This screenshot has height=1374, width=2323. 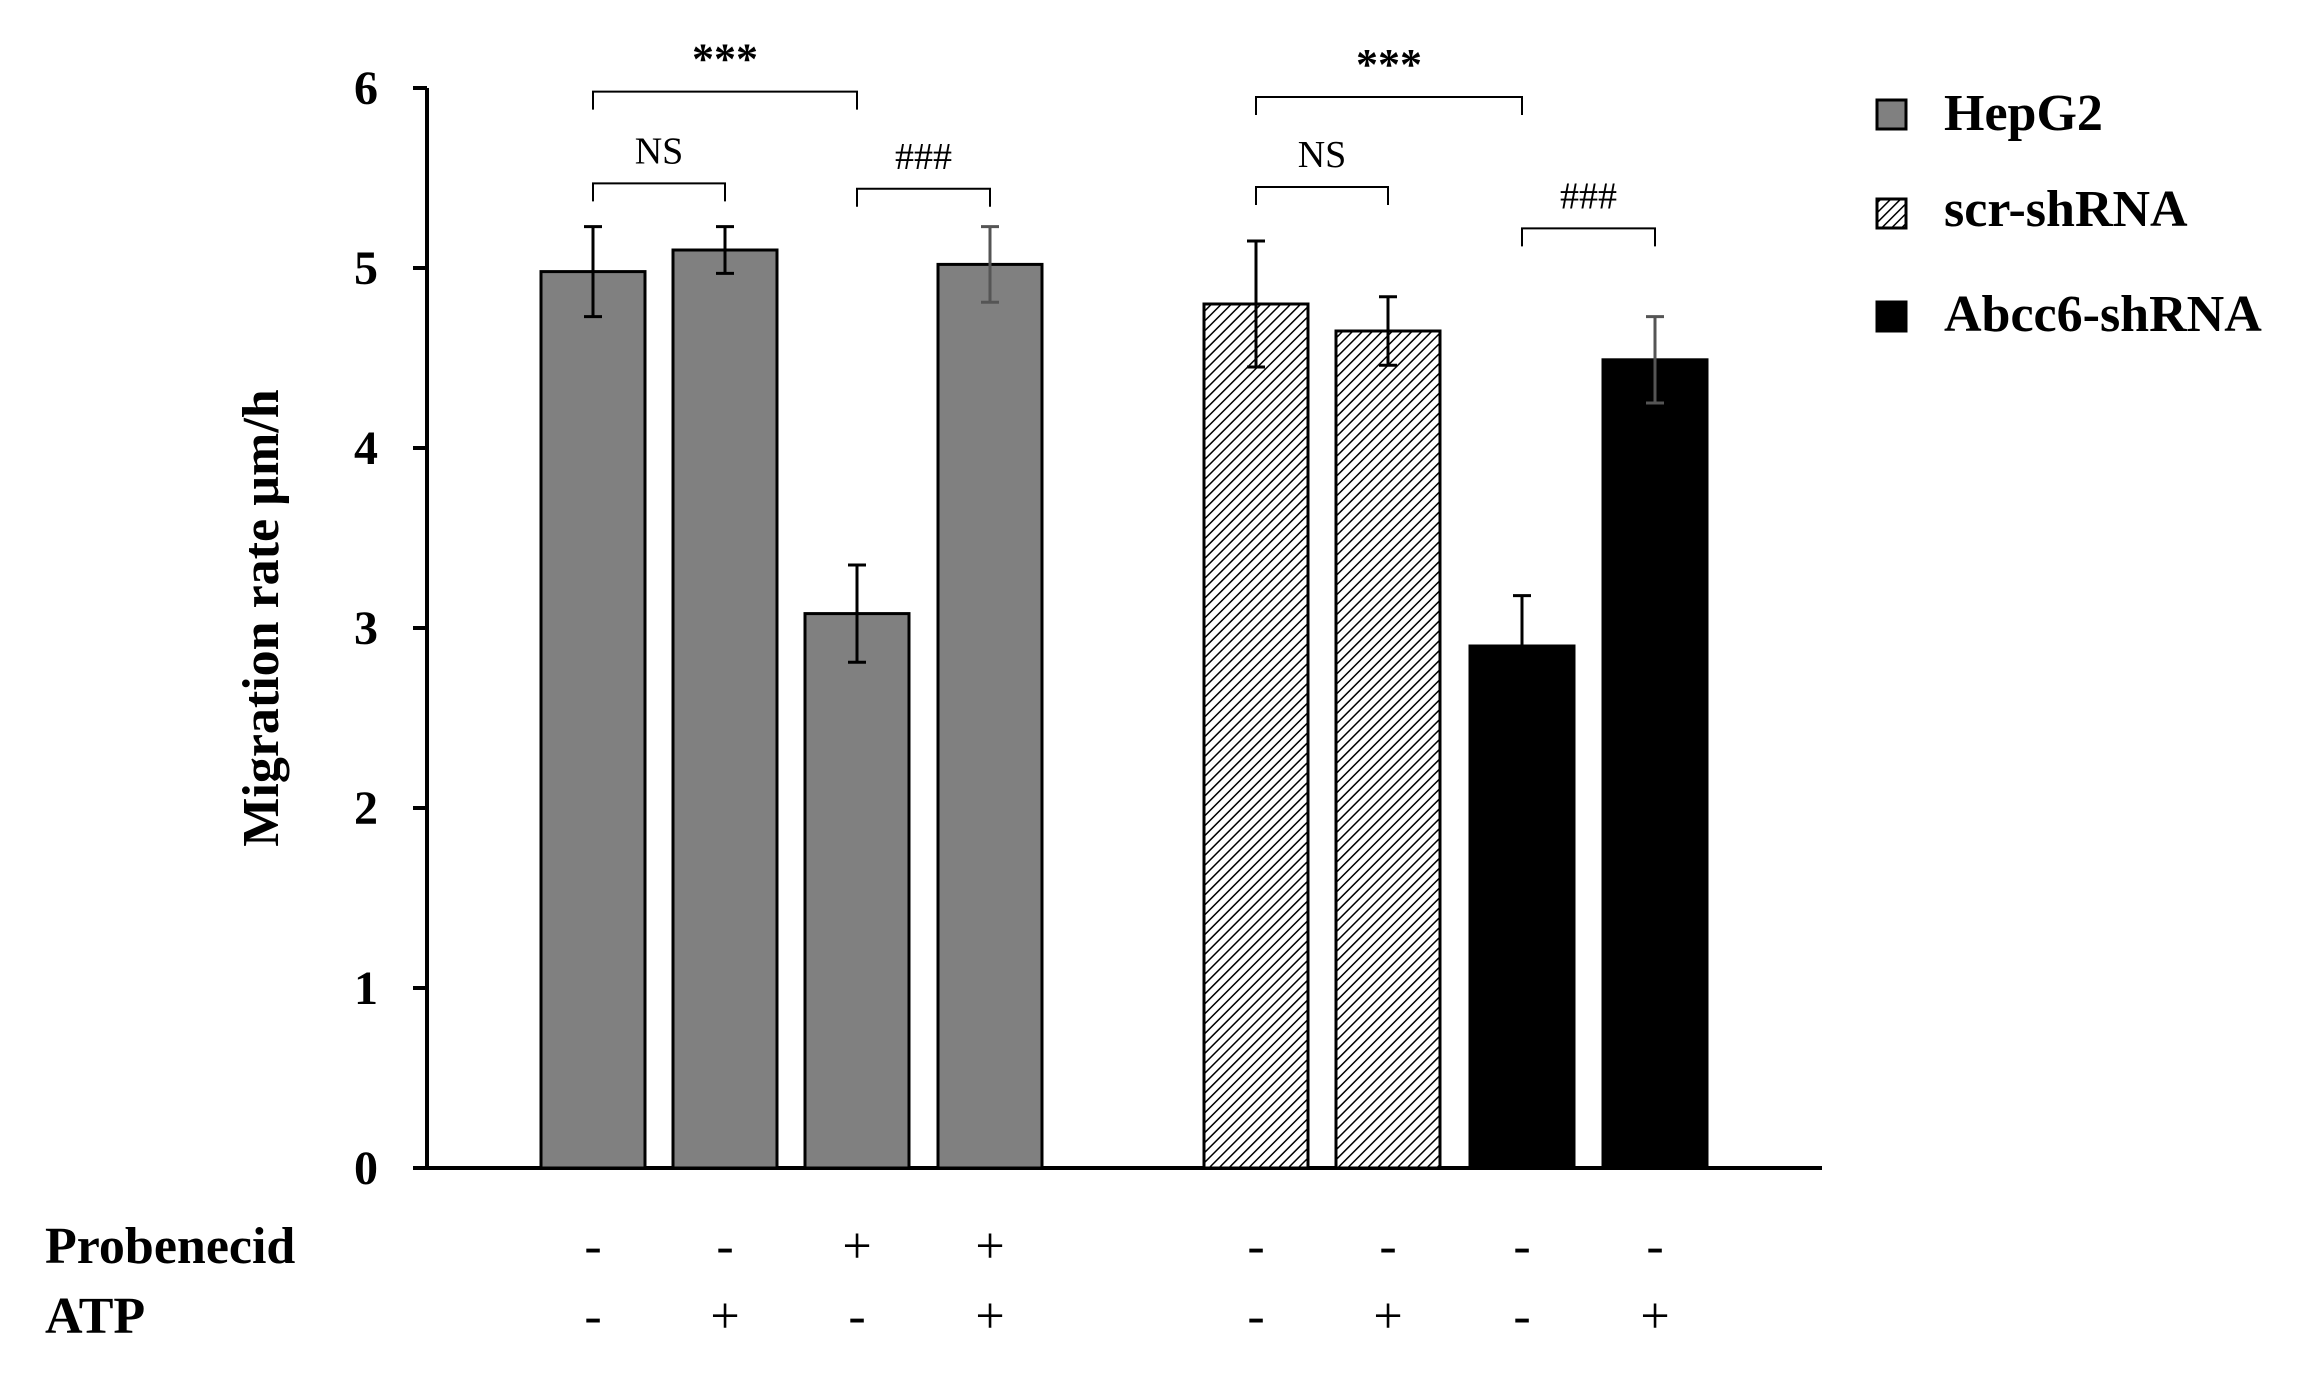 What do you see at coordinates (2066, 209) in the screenshot?
I see `legend-label-scr-shrna: scr-shRNA` at bounding box center [2066, 209].